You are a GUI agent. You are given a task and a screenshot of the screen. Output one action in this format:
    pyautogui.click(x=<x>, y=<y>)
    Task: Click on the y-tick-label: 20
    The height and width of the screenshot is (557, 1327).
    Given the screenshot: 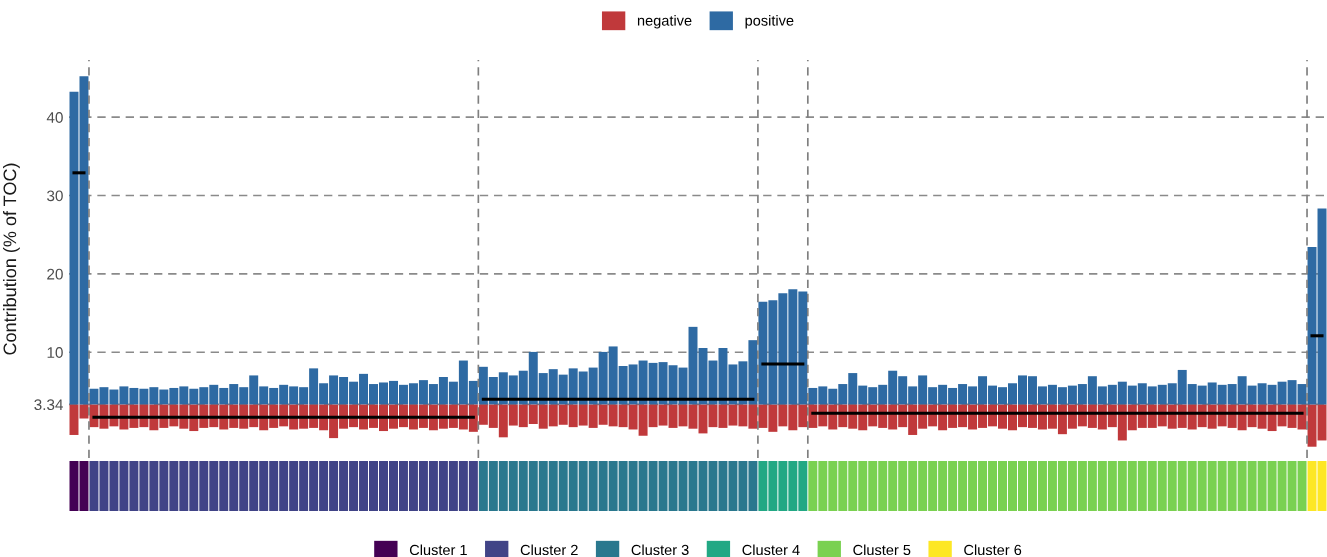 What is the action you would take?
    pyautogui.click(x=55, y=274)
    